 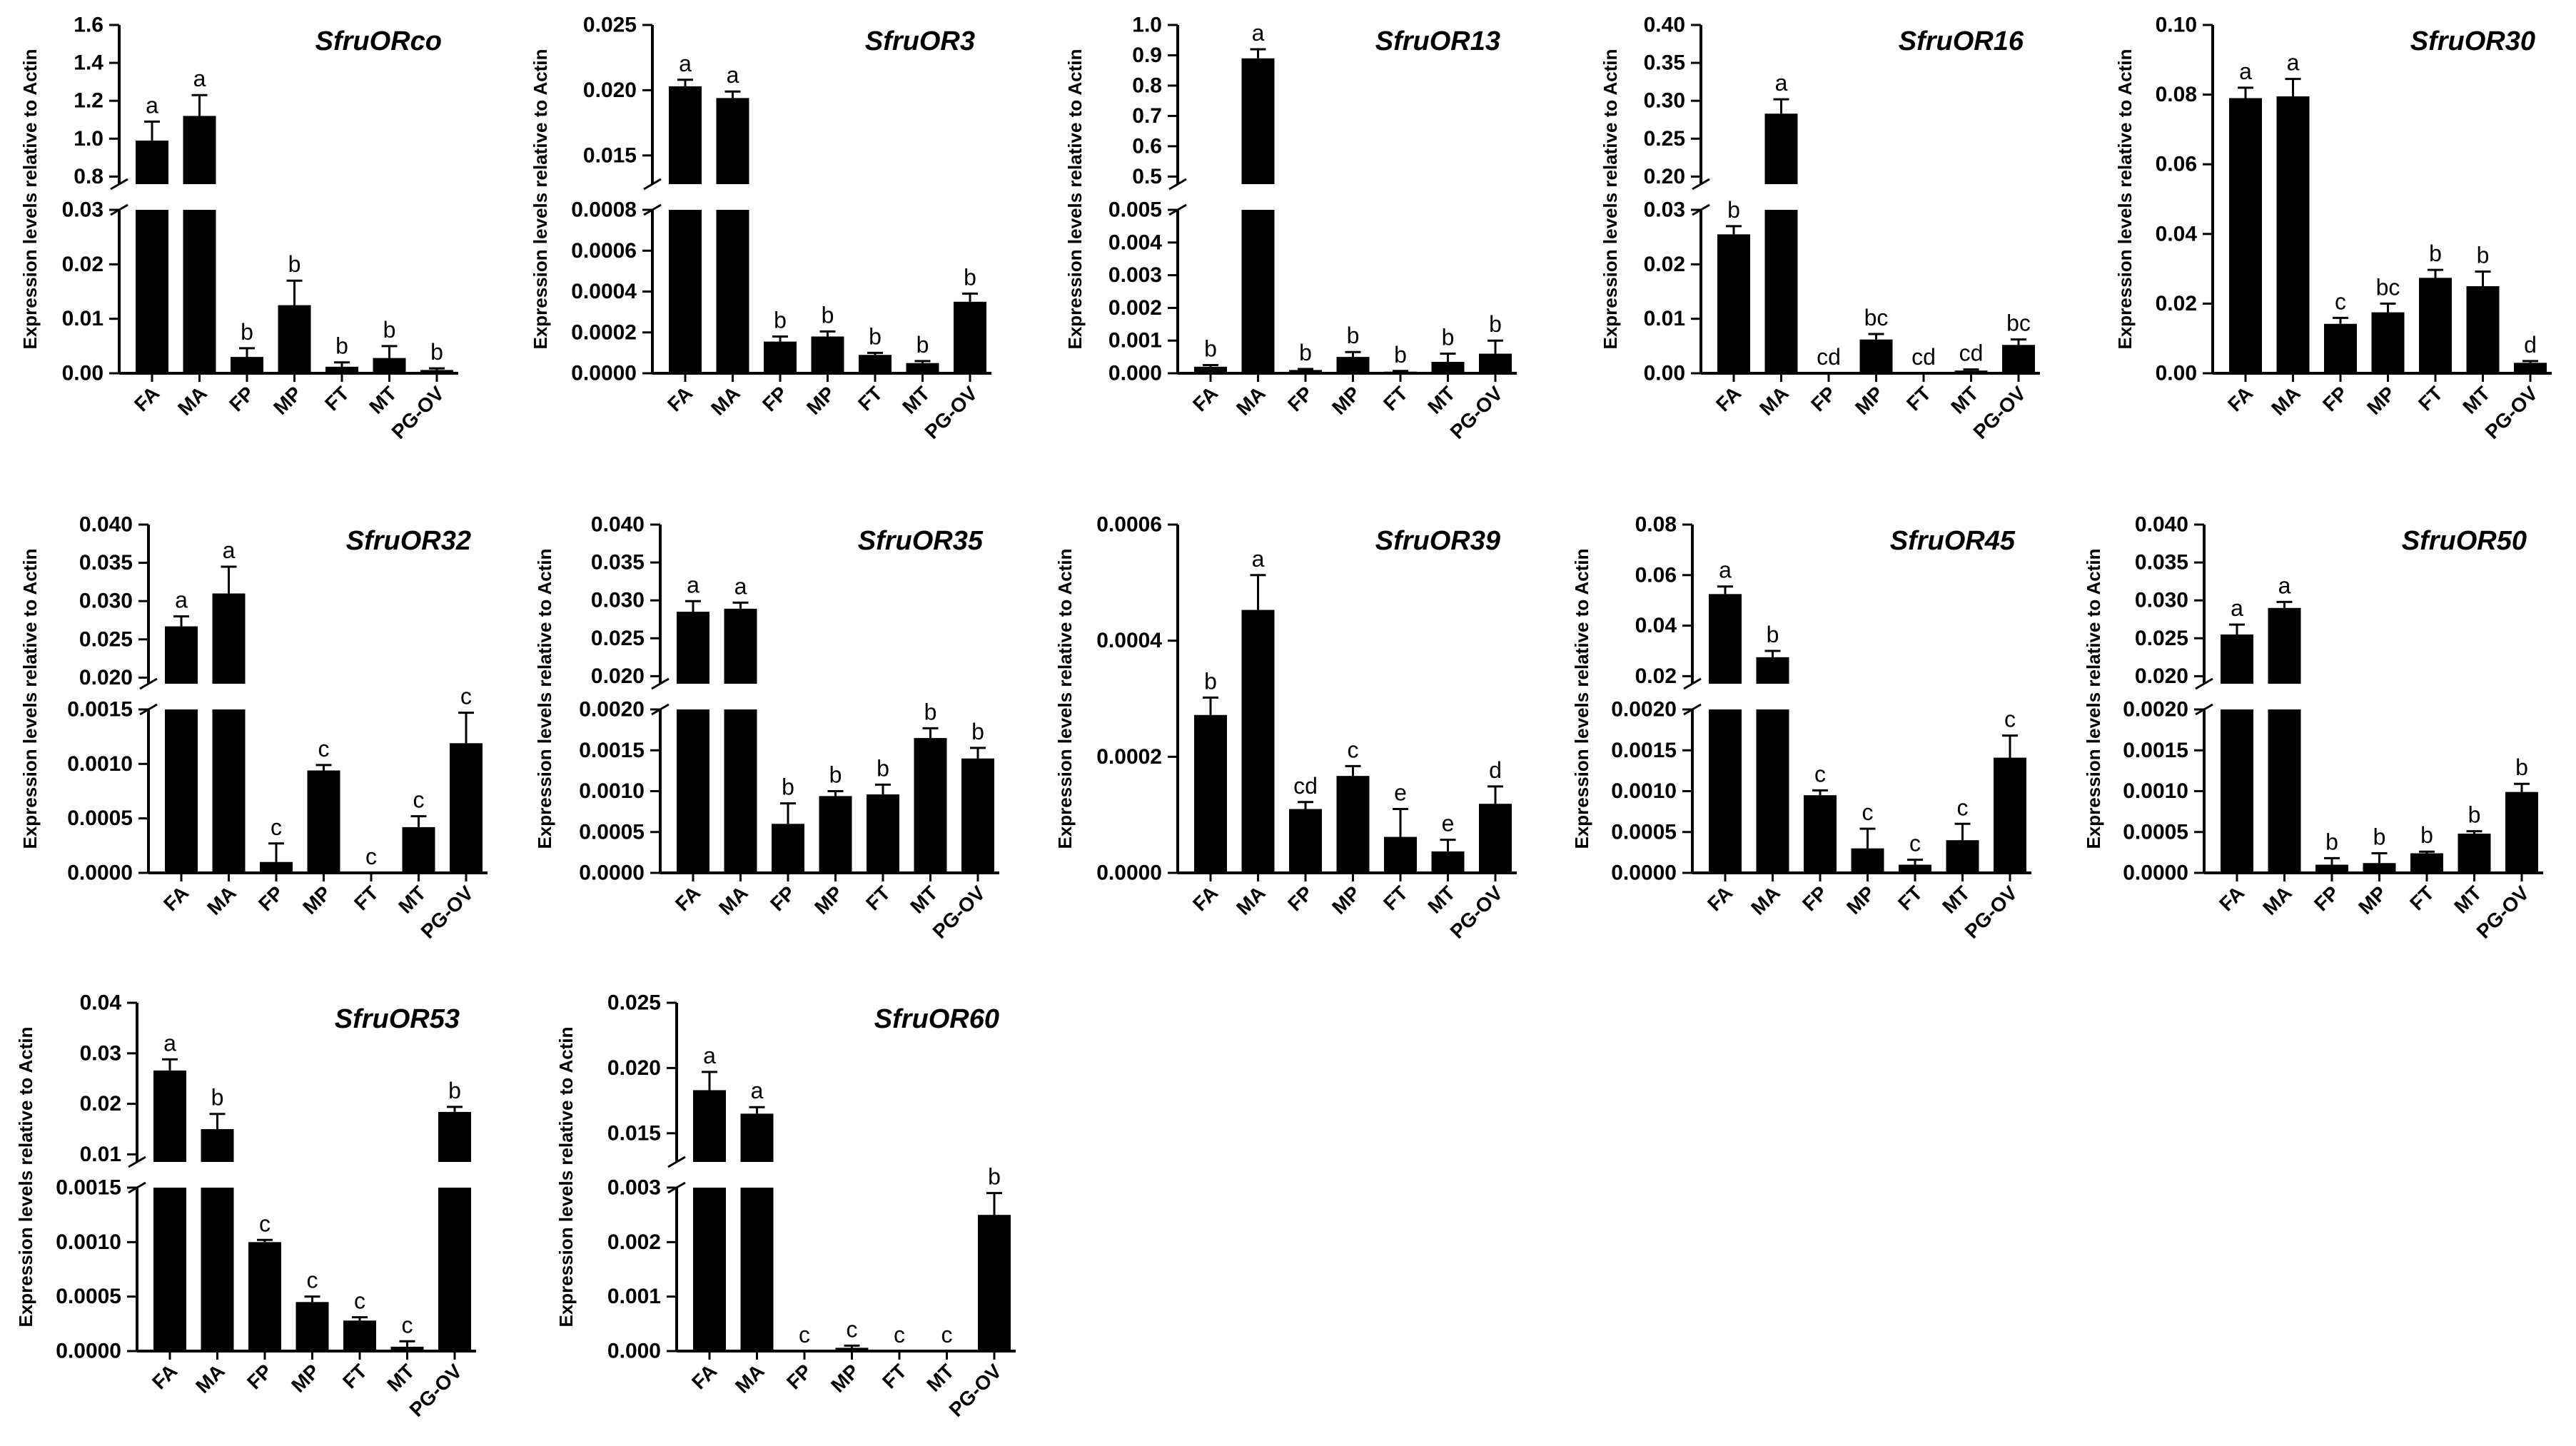 What do you see at coordinates (2093, 699) in the screenshot?
I see `y-axis-label: Expression levels relative to Actin` at bounding box center [2093, 699].